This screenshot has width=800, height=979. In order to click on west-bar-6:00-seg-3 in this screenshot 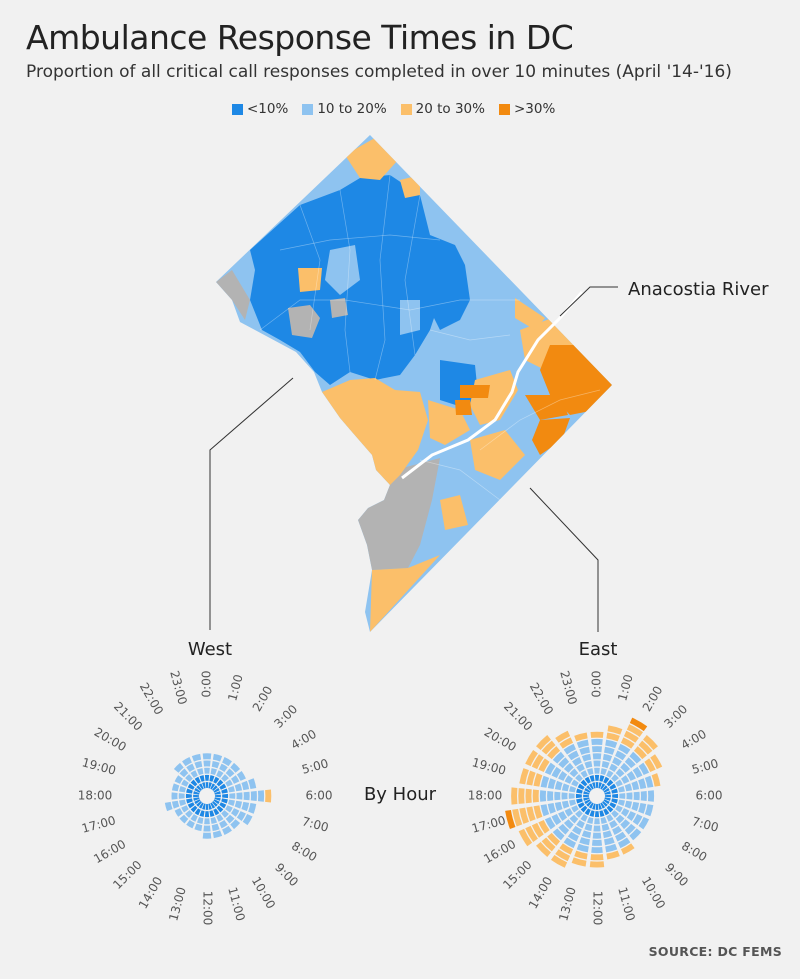, I will do `click(239, 796)`.